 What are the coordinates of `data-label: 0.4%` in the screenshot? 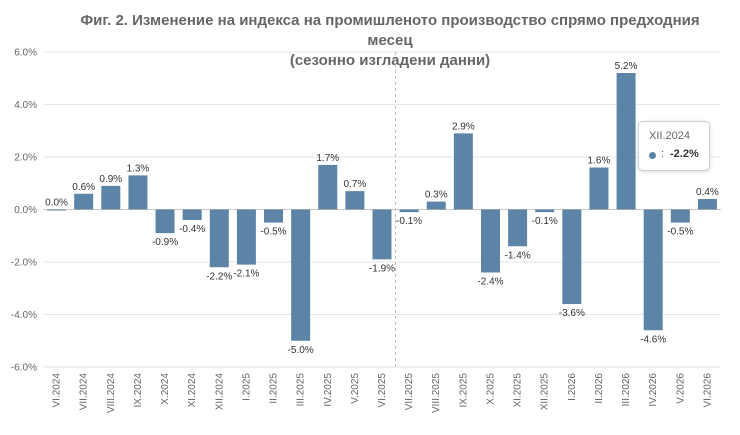 It's located at (707, 192).